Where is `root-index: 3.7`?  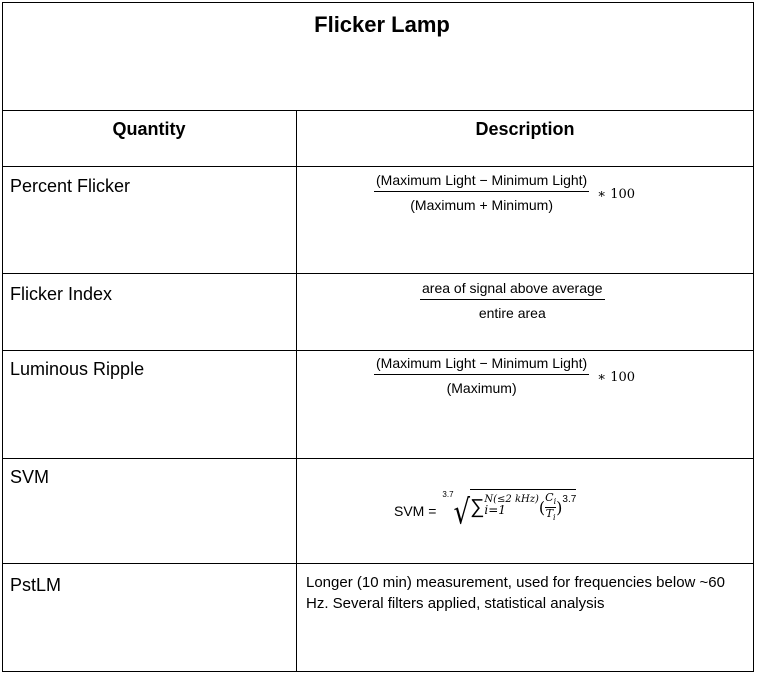 root-index: 3.7 is located at coordinates (448, 494).